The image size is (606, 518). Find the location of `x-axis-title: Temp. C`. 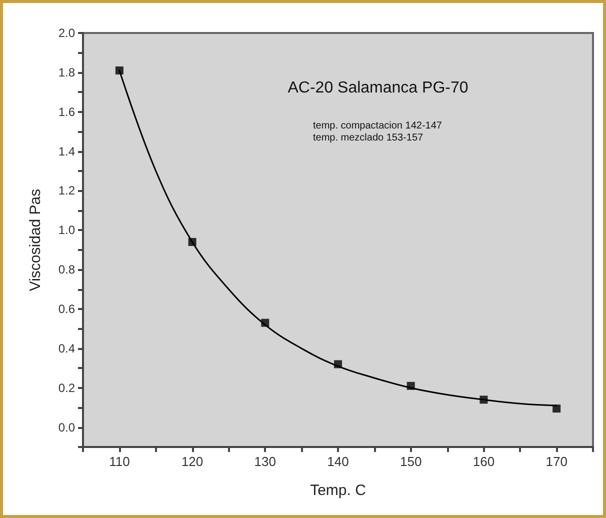

x-axis-title: Temp. C is located at coordinates (338, 490).